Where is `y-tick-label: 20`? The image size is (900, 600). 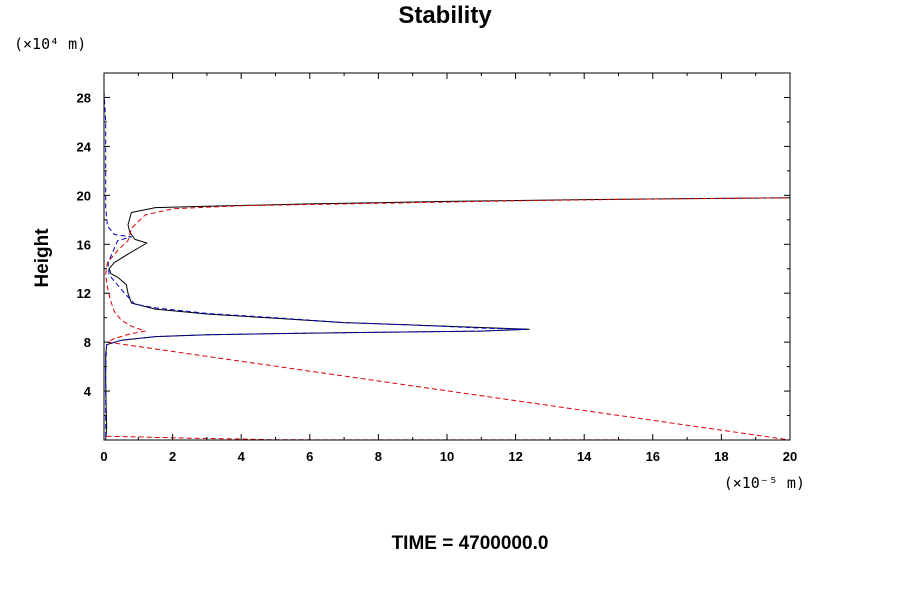 y-tick-label: 20 is located at coordinates (84, 195).